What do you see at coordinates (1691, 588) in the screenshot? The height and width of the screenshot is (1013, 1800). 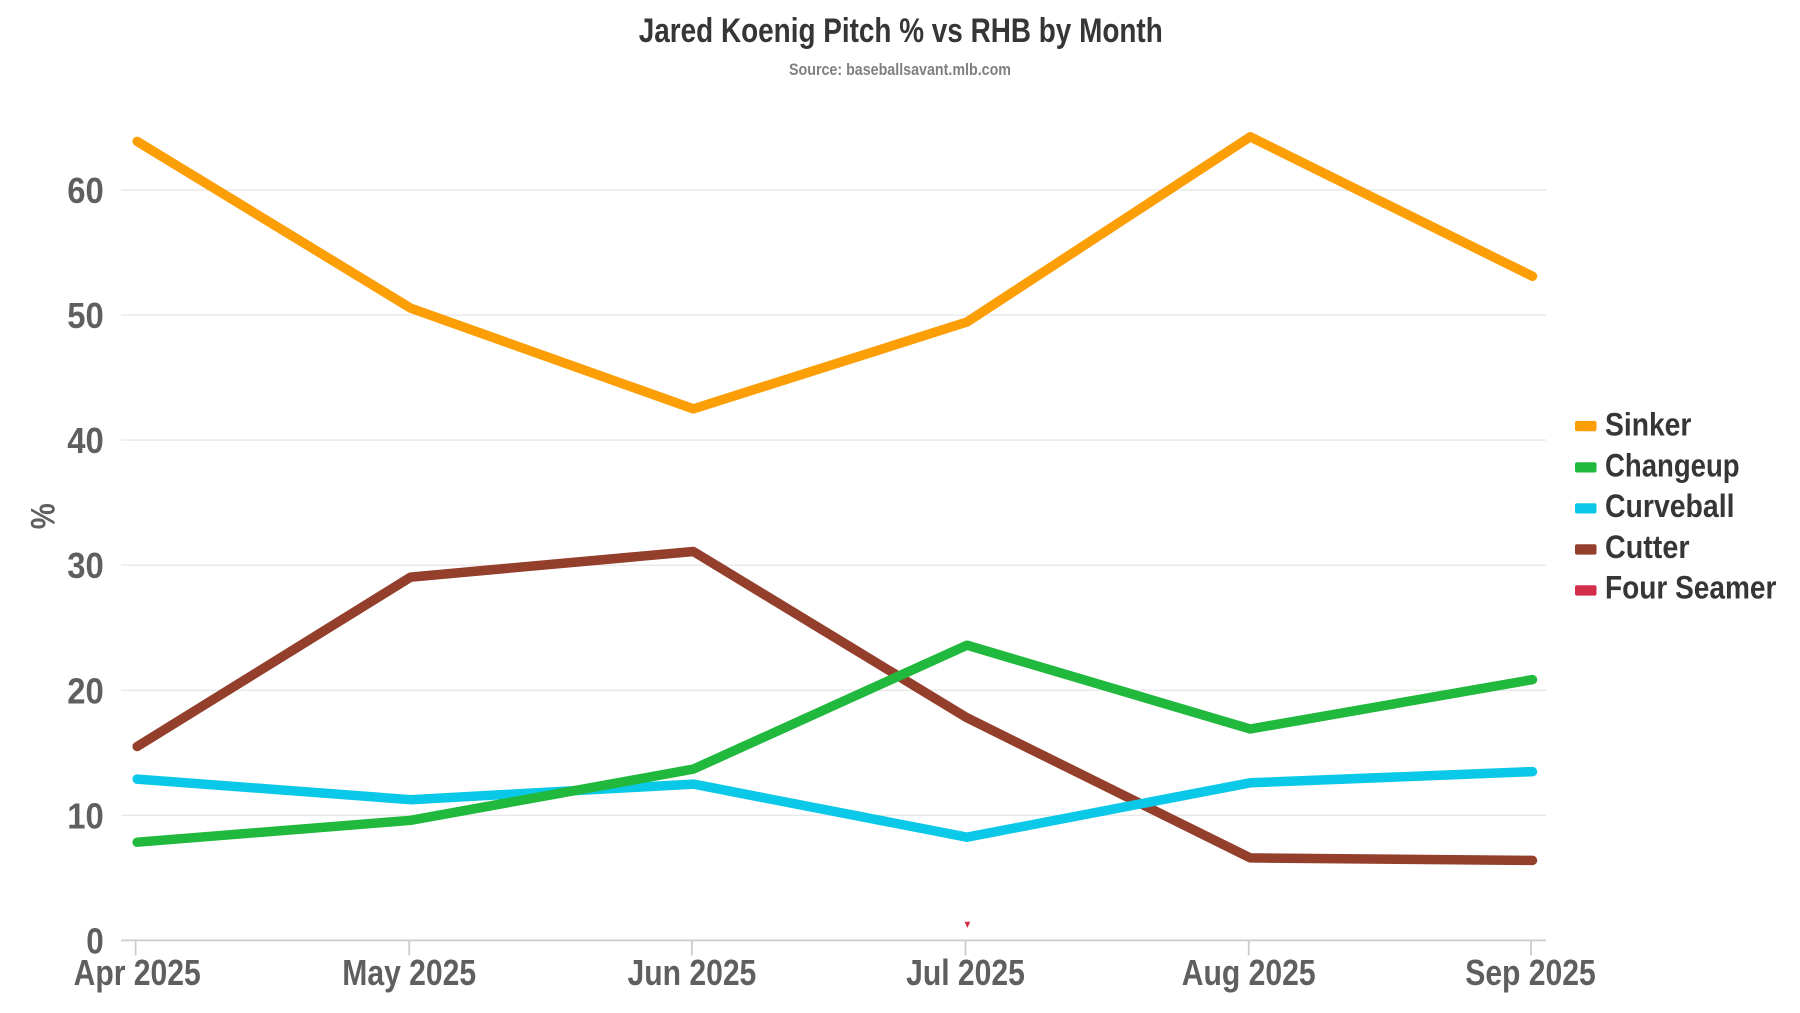 I see `svg-text: Four Seamer` at bounding box center [1691, 588].